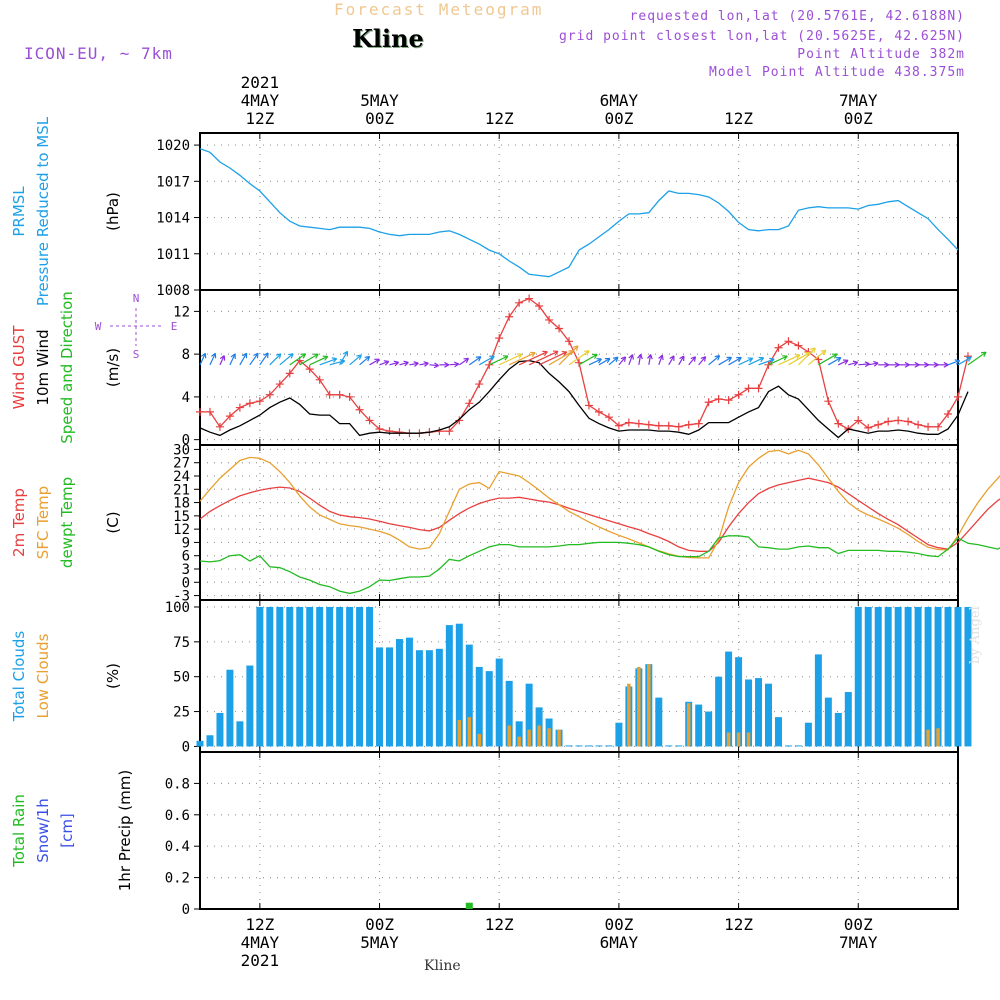 This screenshot has width=1000, height=1000. I want to click on bottom-time-label: 6MAY, so click(619, 942).